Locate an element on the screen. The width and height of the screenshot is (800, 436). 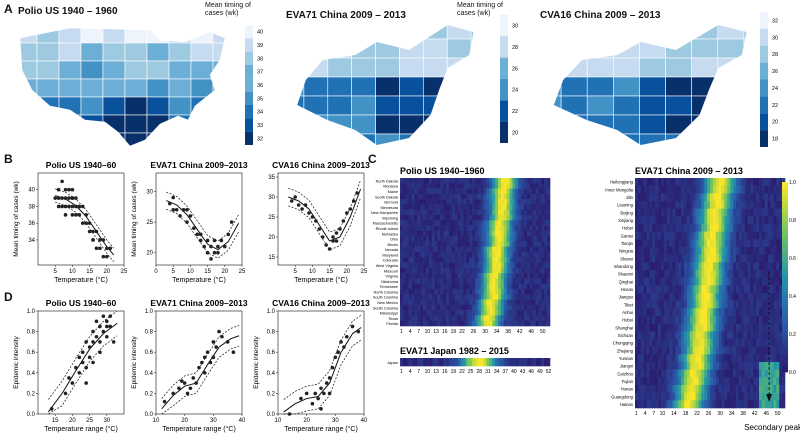
colorbar-tick-label: 32 is located at coordinates (775, 21).